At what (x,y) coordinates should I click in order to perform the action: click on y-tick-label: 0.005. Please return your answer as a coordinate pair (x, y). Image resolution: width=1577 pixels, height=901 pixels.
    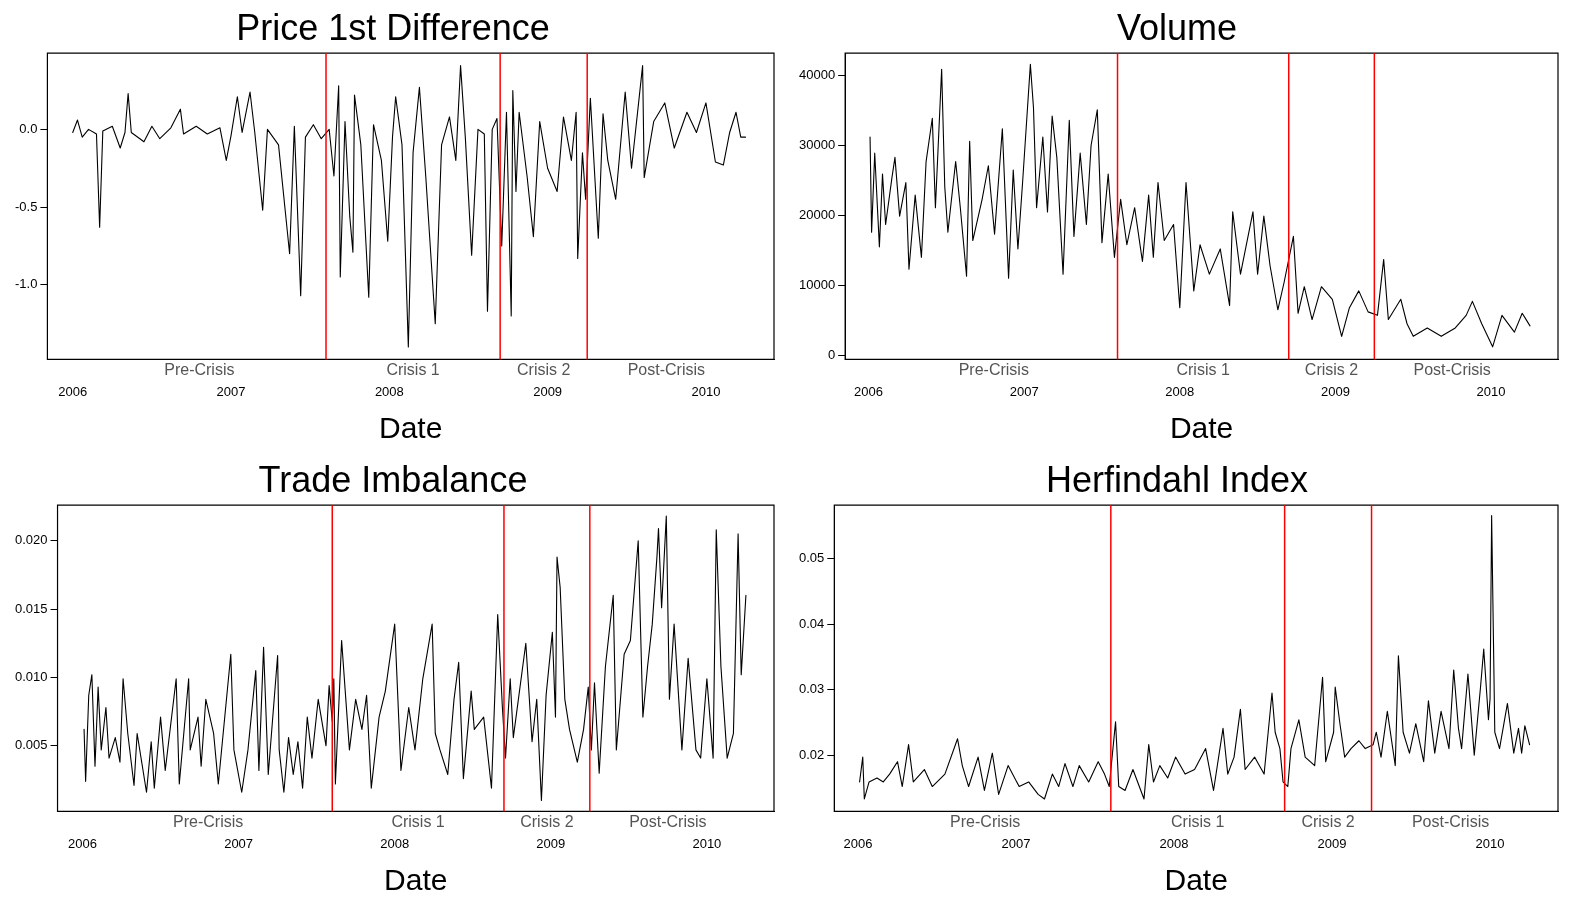
    Looking at the image, I should click on (31, 745).